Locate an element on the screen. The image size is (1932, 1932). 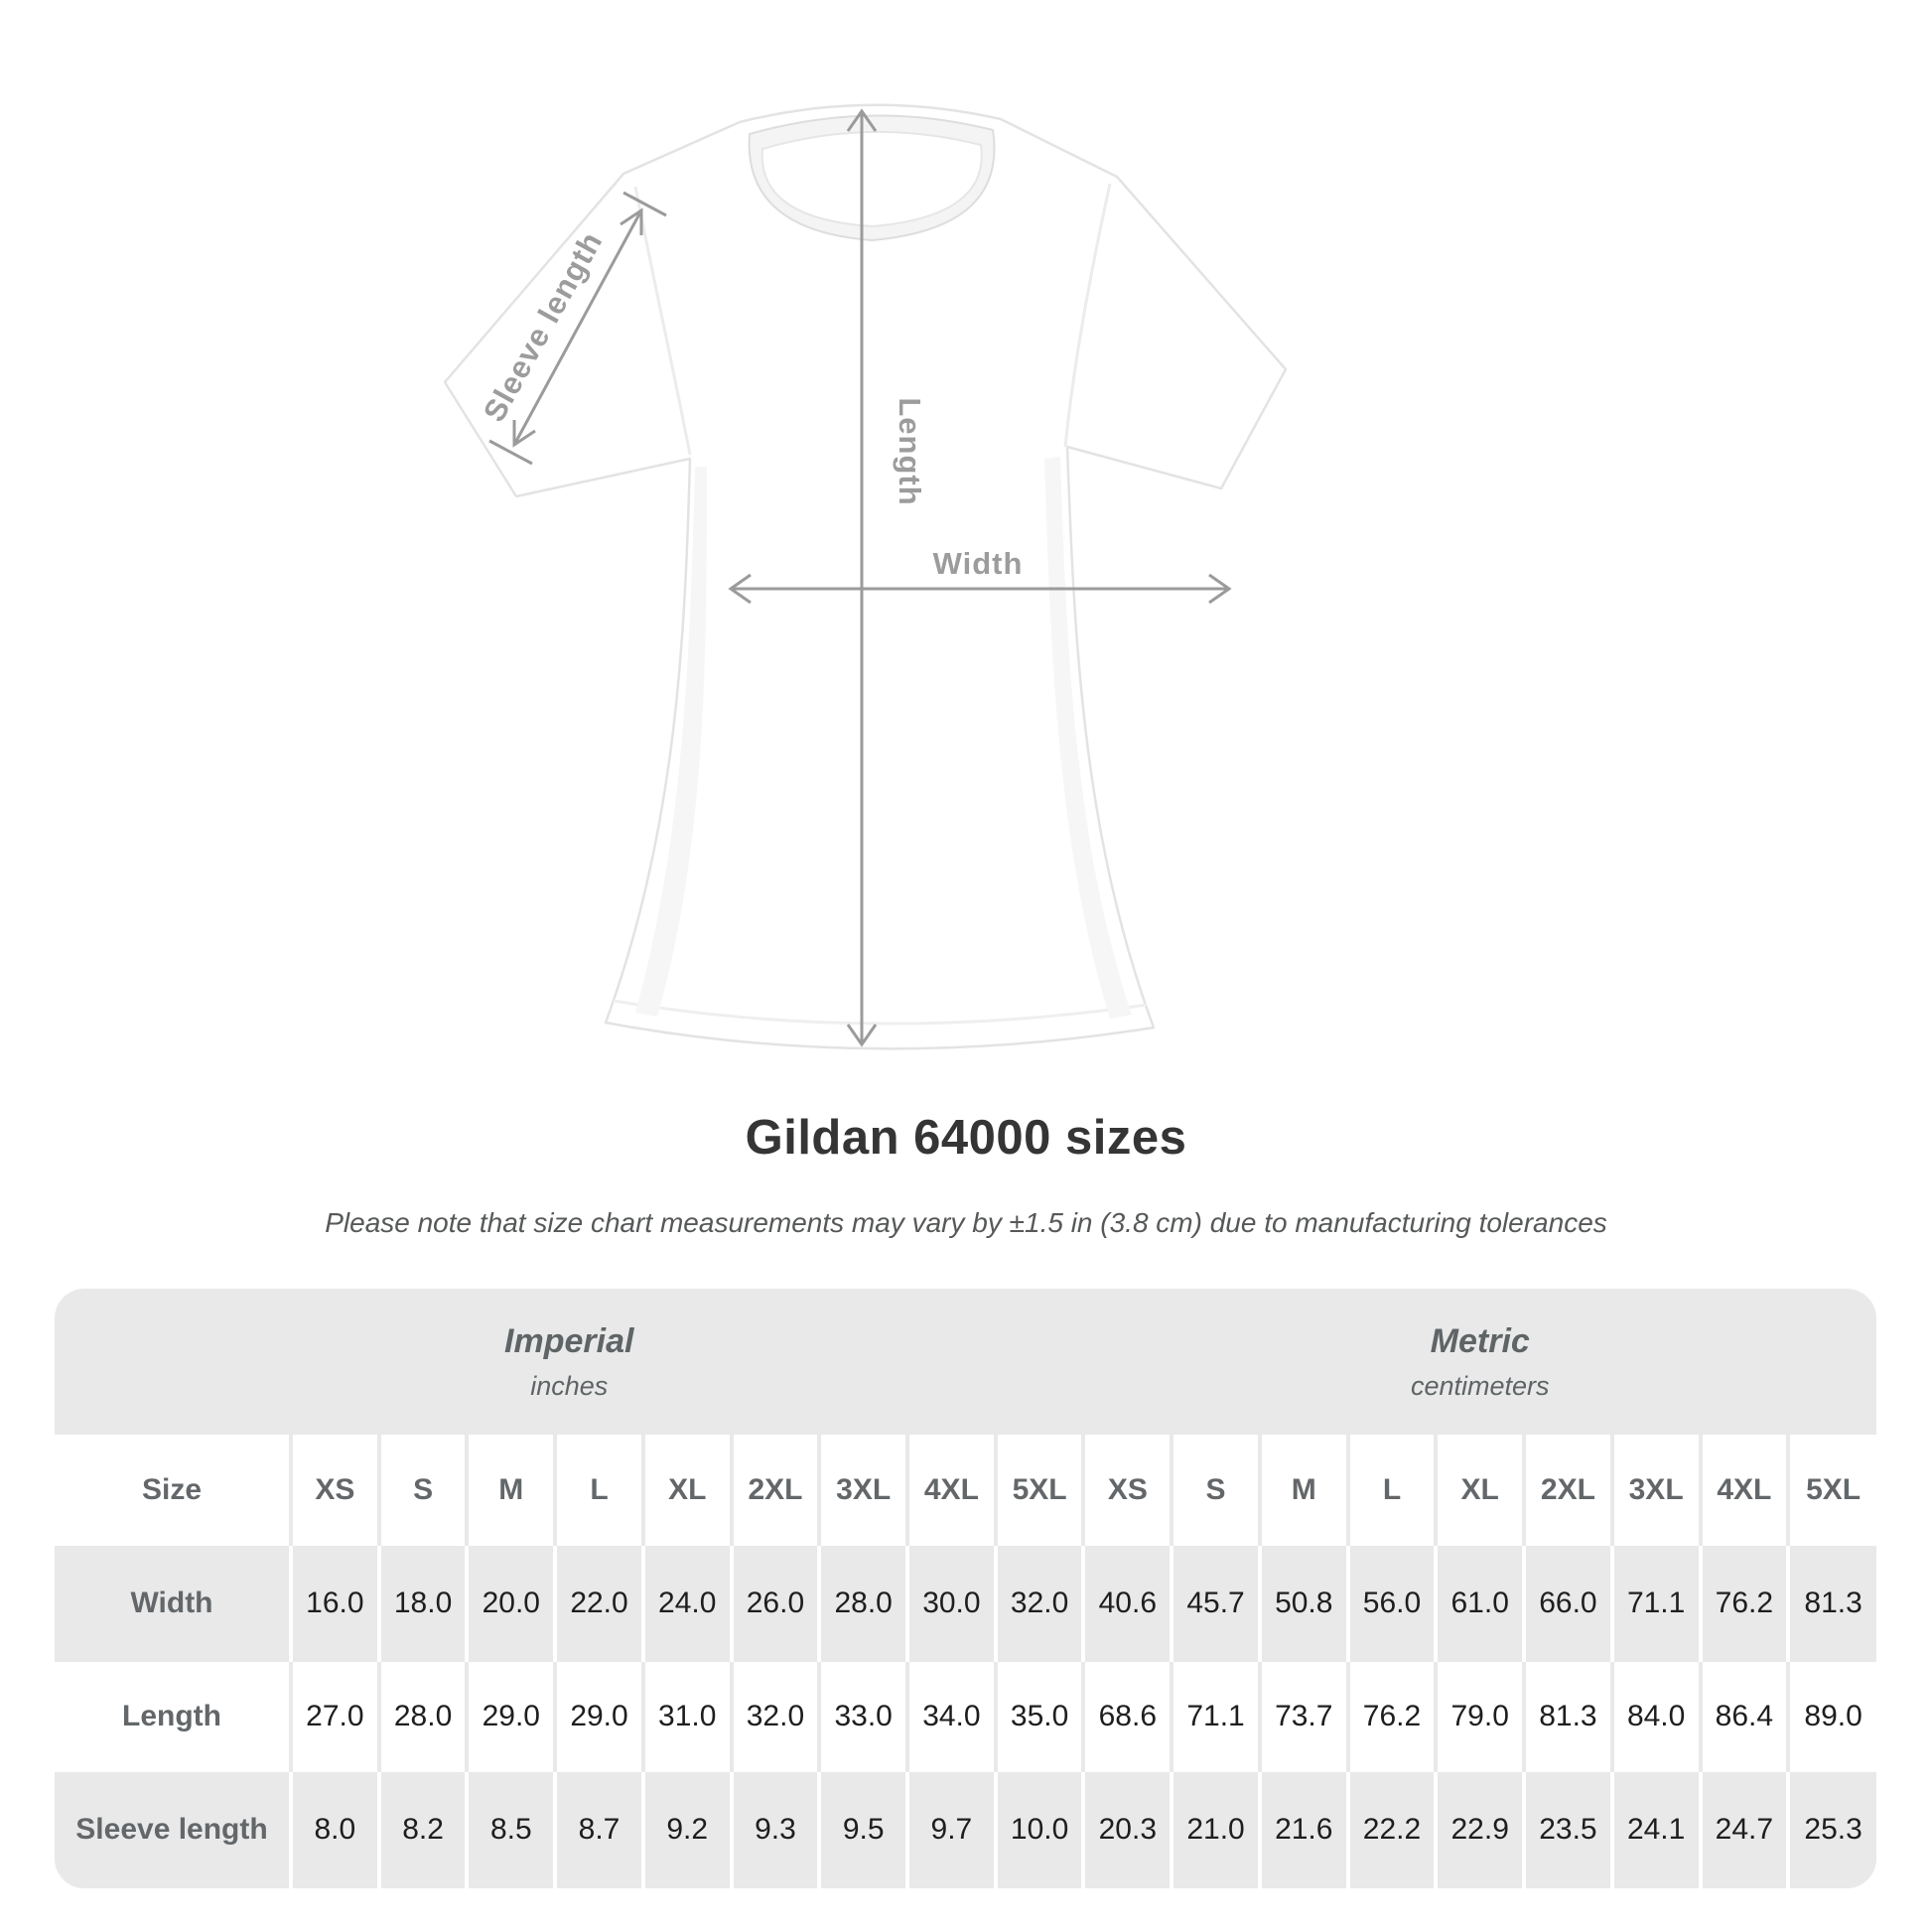
metric-group-unit: centimeters is located at coordinates (1480, 1385).